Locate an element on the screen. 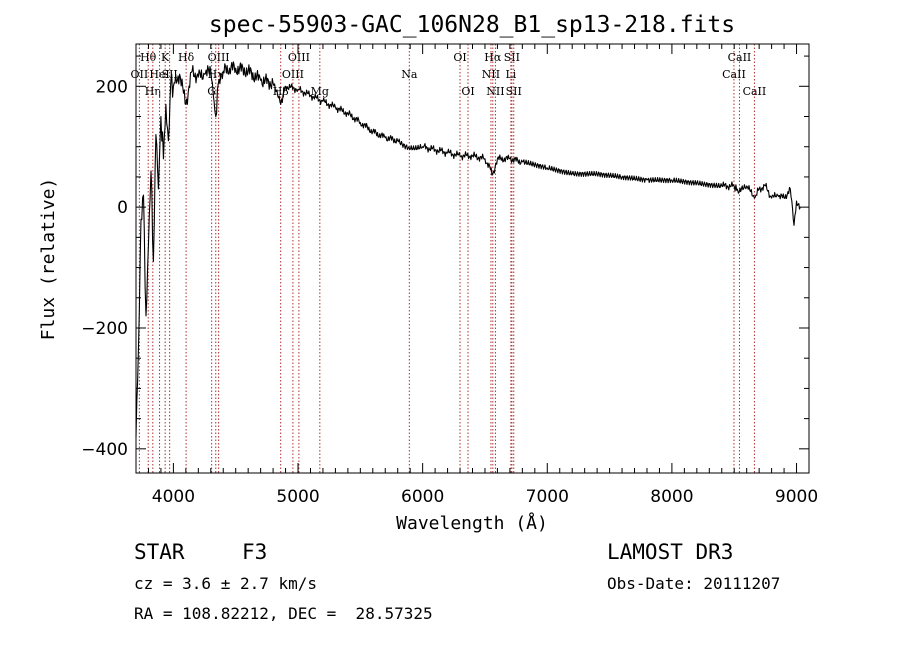 This screenshot has width=900, height=649. spectral-line-label-4: K is located at coordinates (165, 57).